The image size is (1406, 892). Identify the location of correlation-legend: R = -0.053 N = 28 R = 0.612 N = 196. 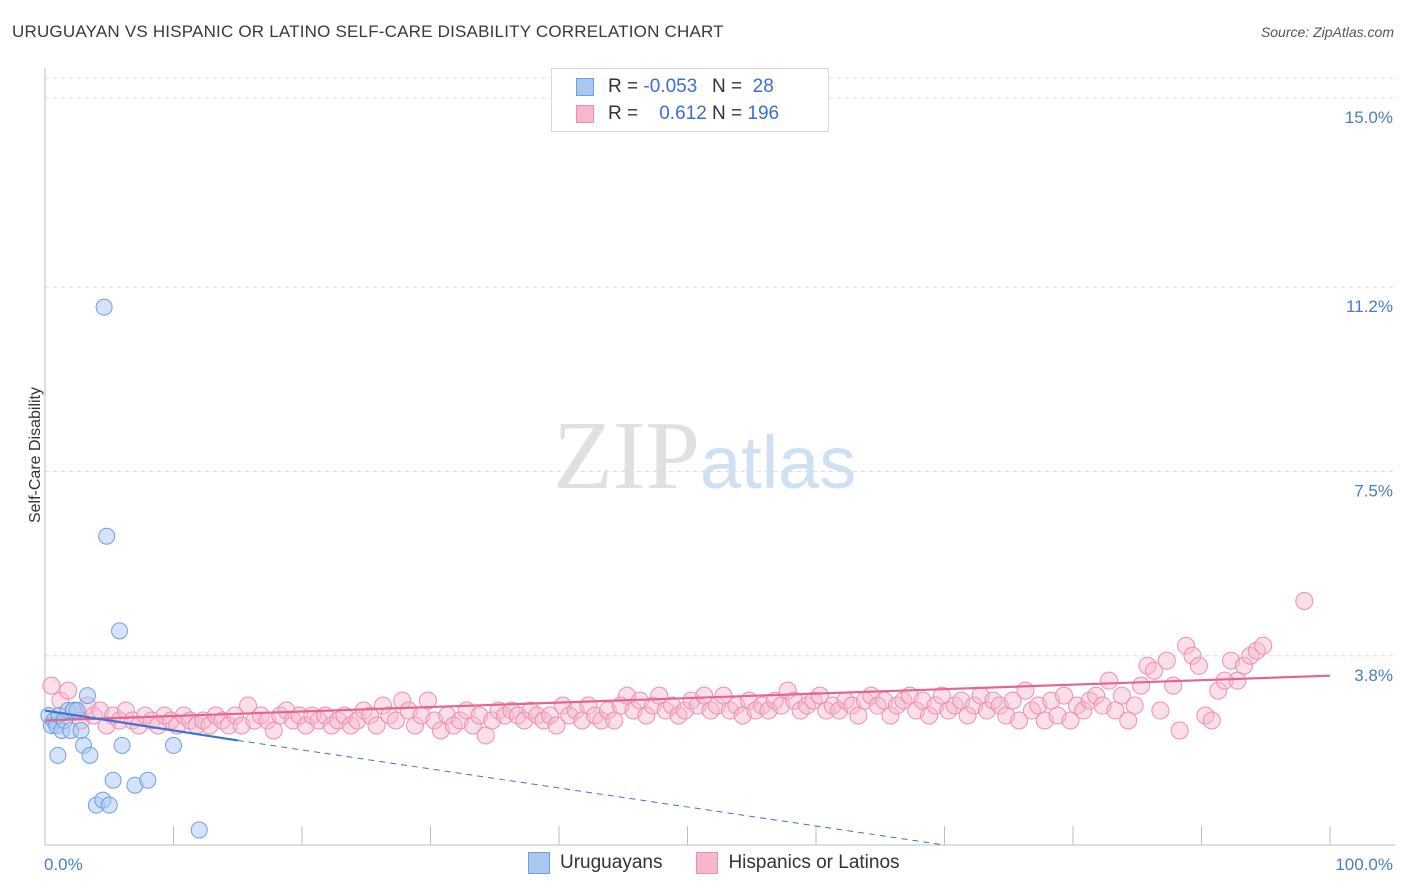
(690, 100).